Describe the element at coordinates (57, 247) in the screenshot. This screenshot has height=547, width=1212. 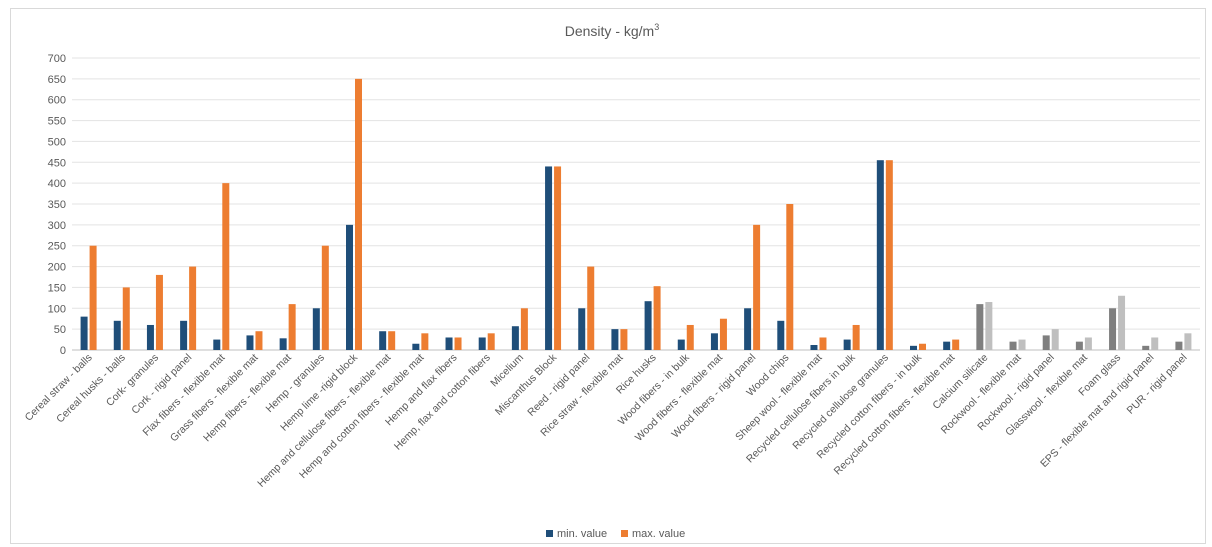
I see `y-tick-label: 250` at that location.